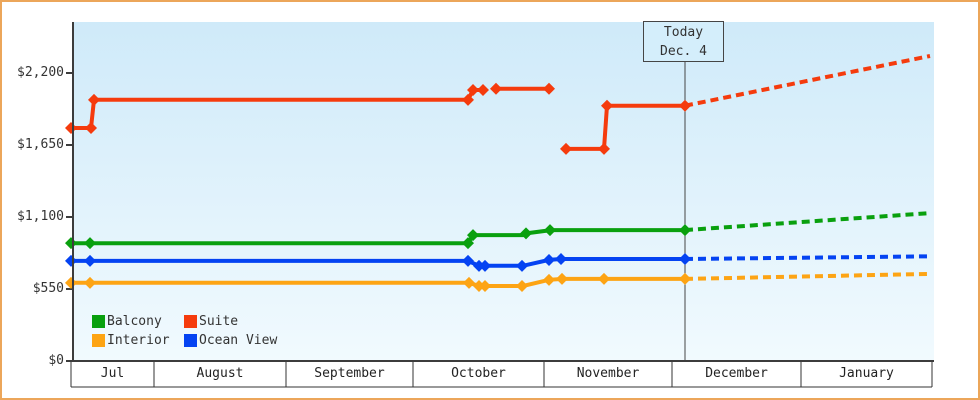  What do you see at coordinates (478, 373) in the screenshot?
I see `x-axis-month-label: October` at bounding box center [478, 373].